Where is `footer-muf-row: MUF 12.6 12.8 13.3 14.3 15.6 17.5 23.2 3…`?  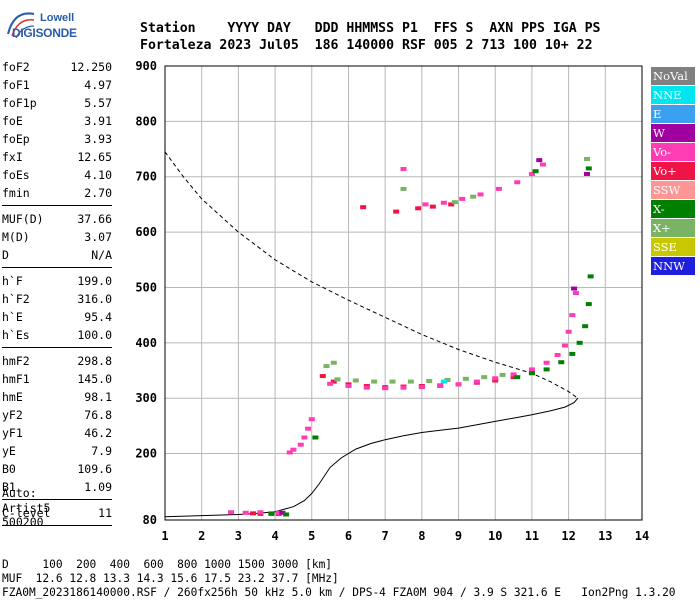 footer-muf-row: MUF 12.6 12.8 13.3 14.3 15.6 17.5 23.2 3… is located at coordinates (170, 578).